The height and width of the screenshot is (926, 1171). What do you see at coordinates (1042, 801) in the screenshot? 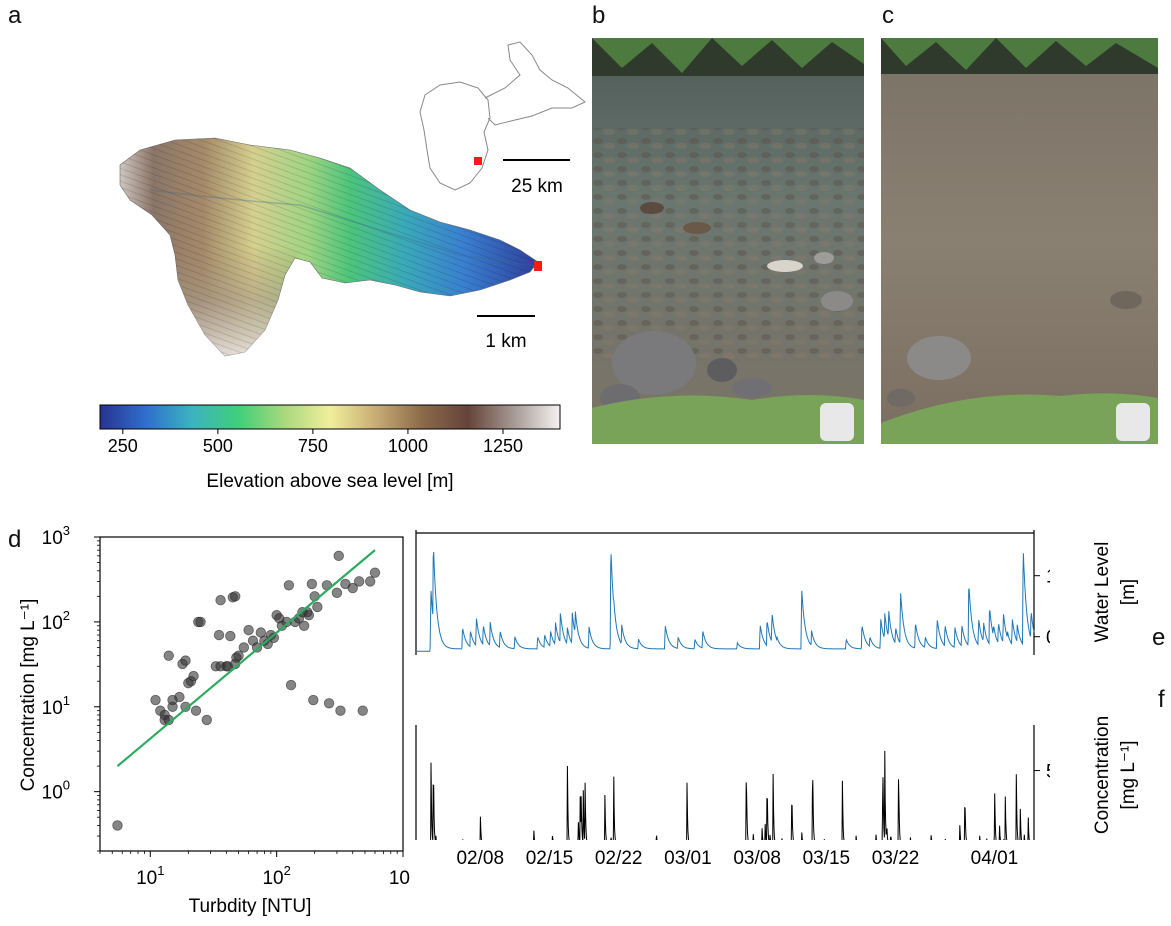
I see `concentration-ticks: 0 500` at bounding box center [1042, 801].